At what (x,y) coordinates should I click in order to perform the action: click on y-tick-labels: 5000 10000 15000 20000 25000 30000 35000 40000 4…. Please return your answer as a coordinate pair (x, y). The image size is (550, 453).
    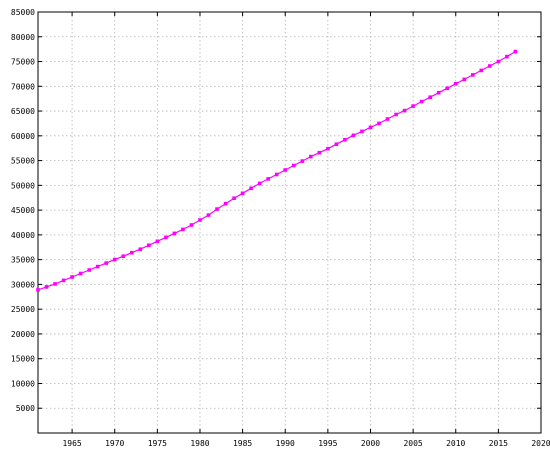
    Looking at the image, I should click on (23, 210).